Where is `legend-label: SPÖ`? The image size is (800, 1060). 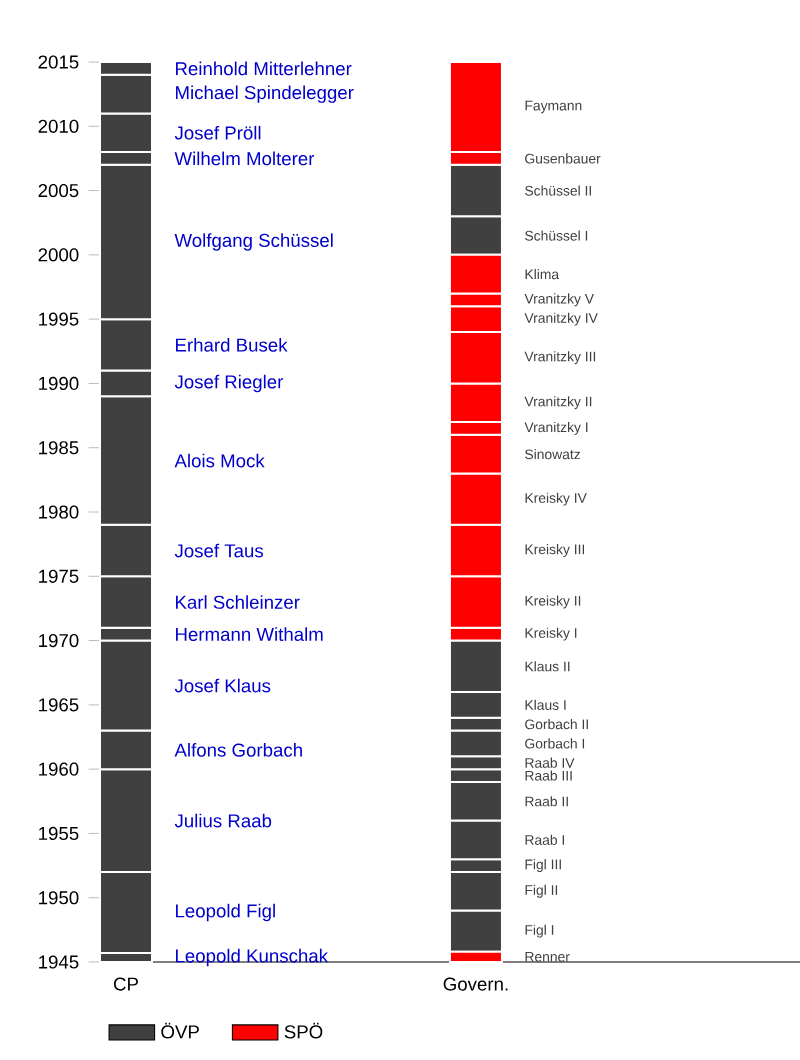 legend-label: SPÖ is located at coordinates (303, 1030).